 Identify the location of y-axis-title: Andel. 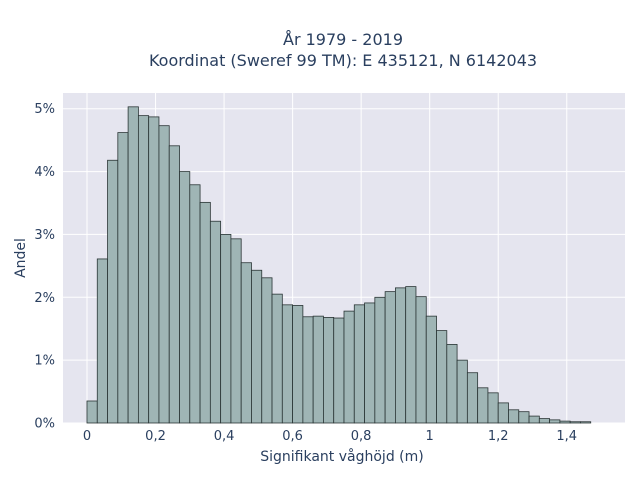
(21, 258).